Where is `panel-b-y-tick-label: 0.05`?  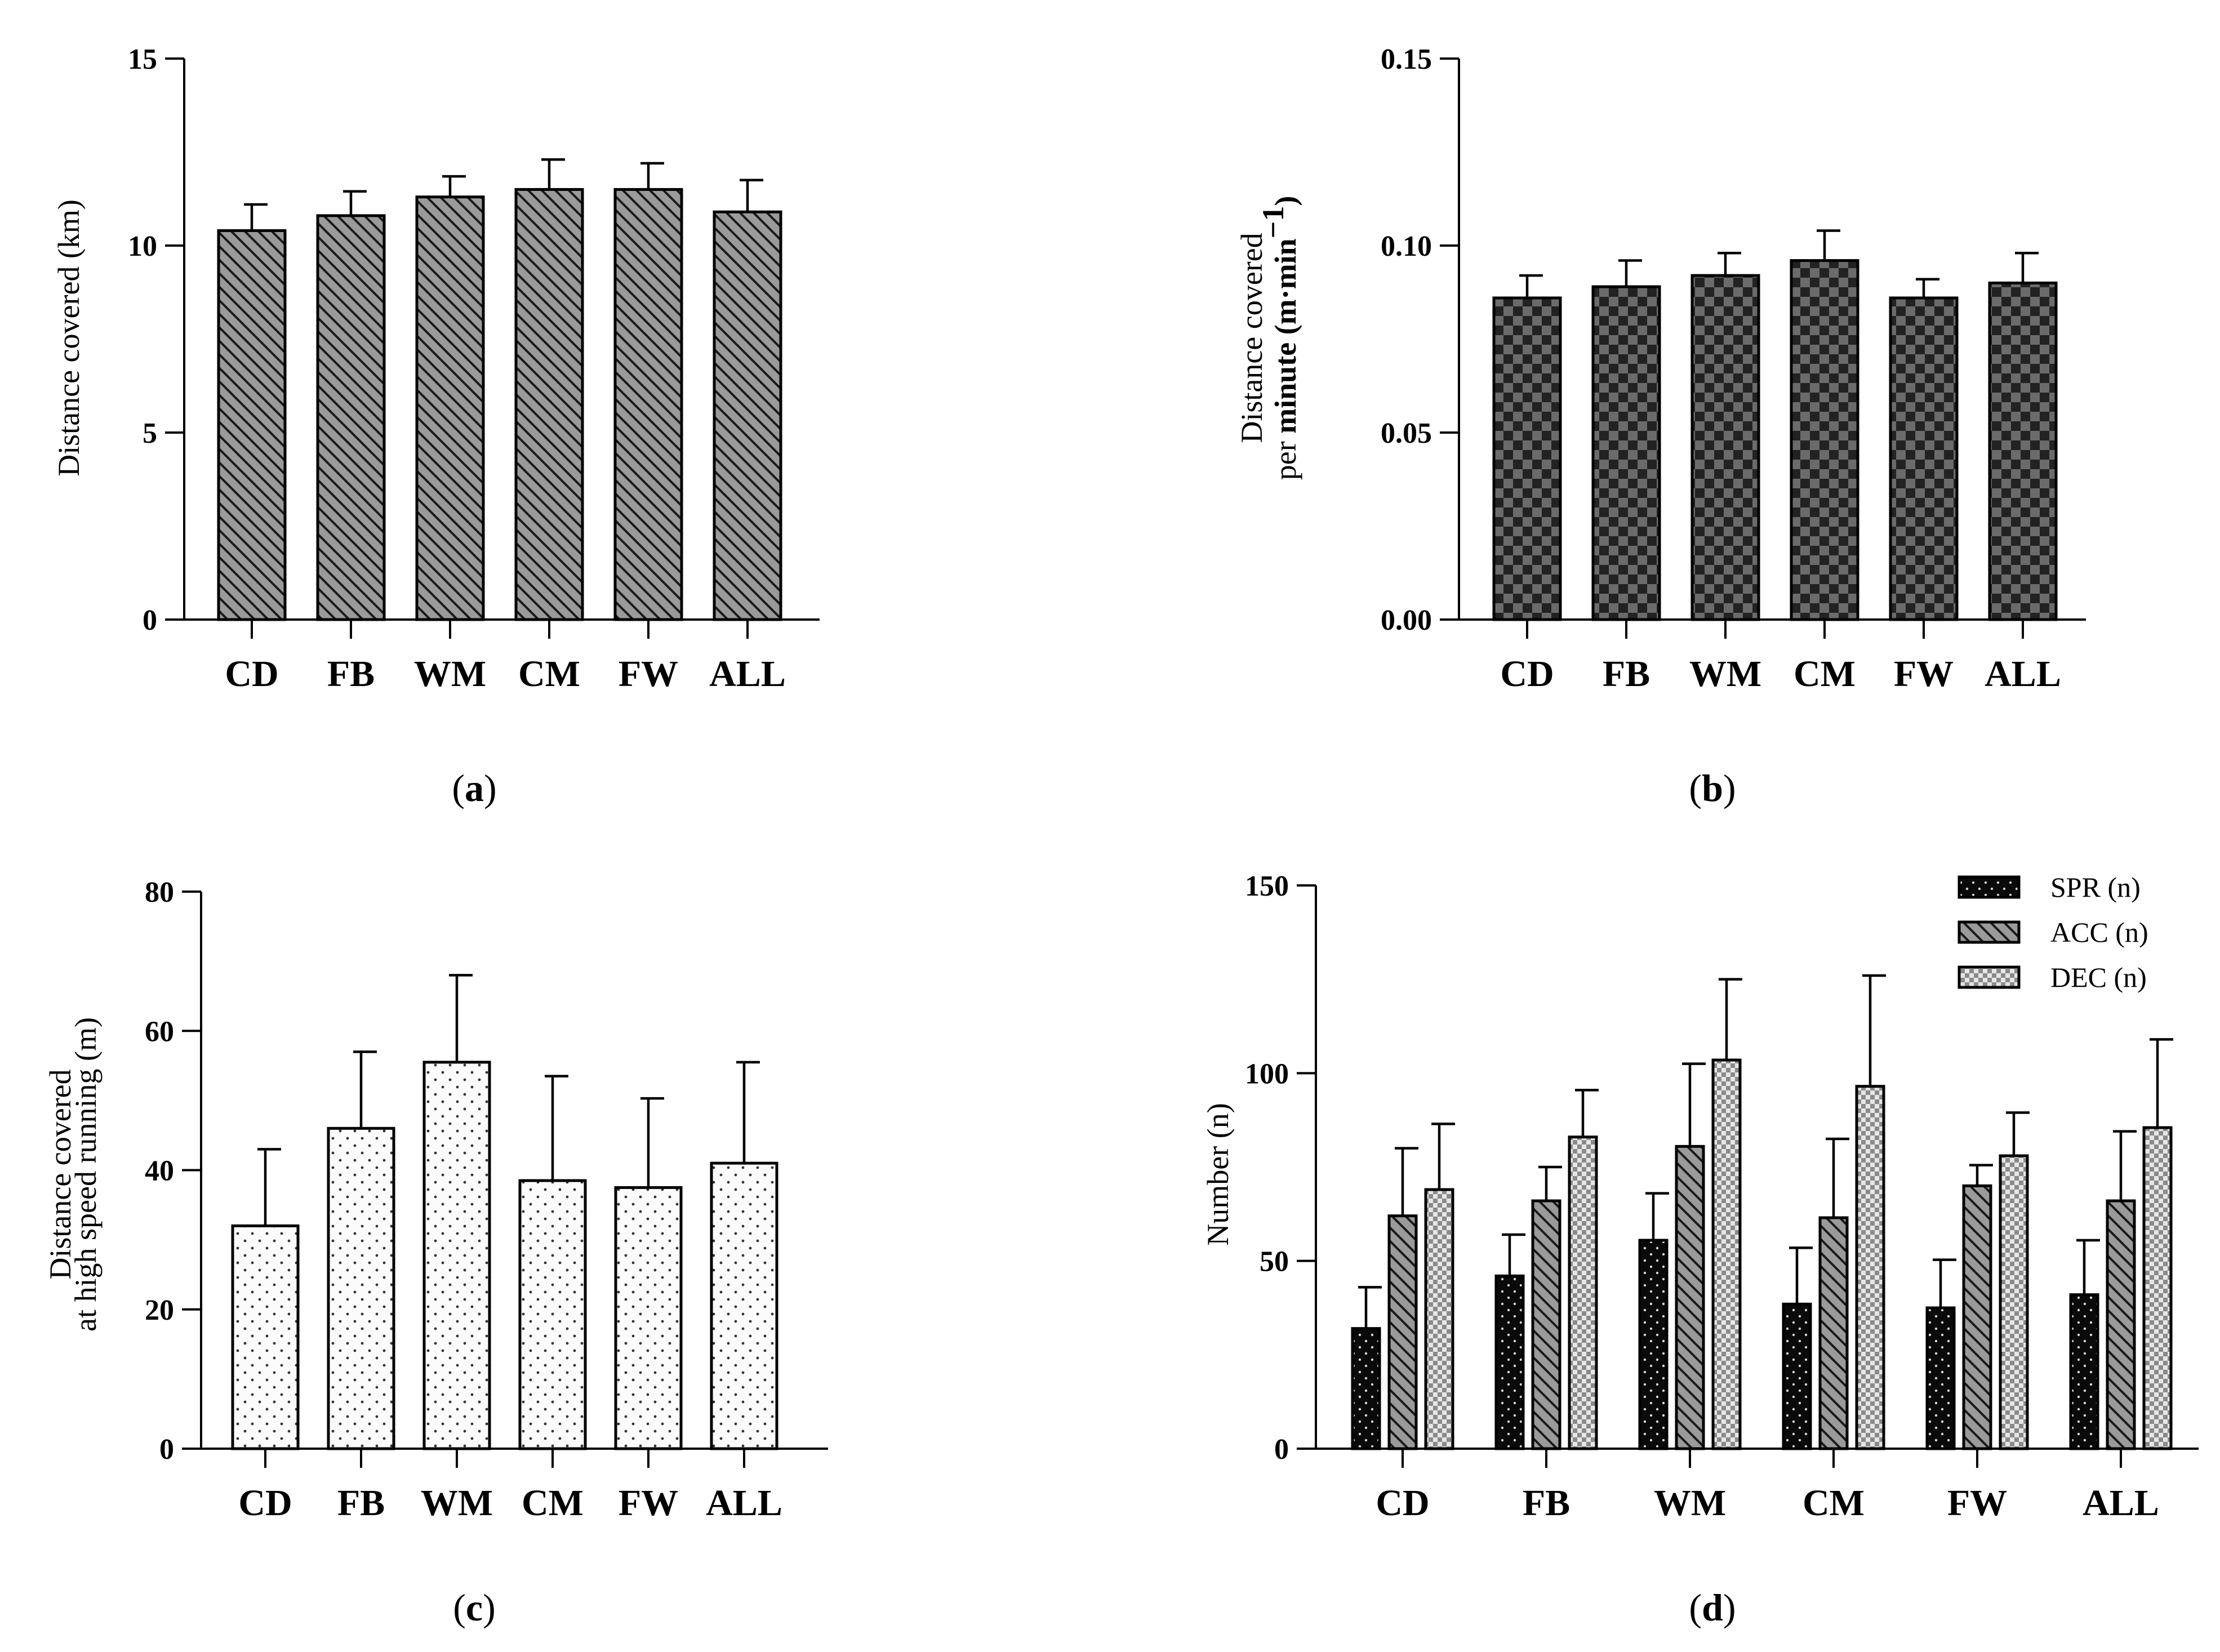
panel-b-y-tick-label: 0.05 is located at coordinates (1406, 433).